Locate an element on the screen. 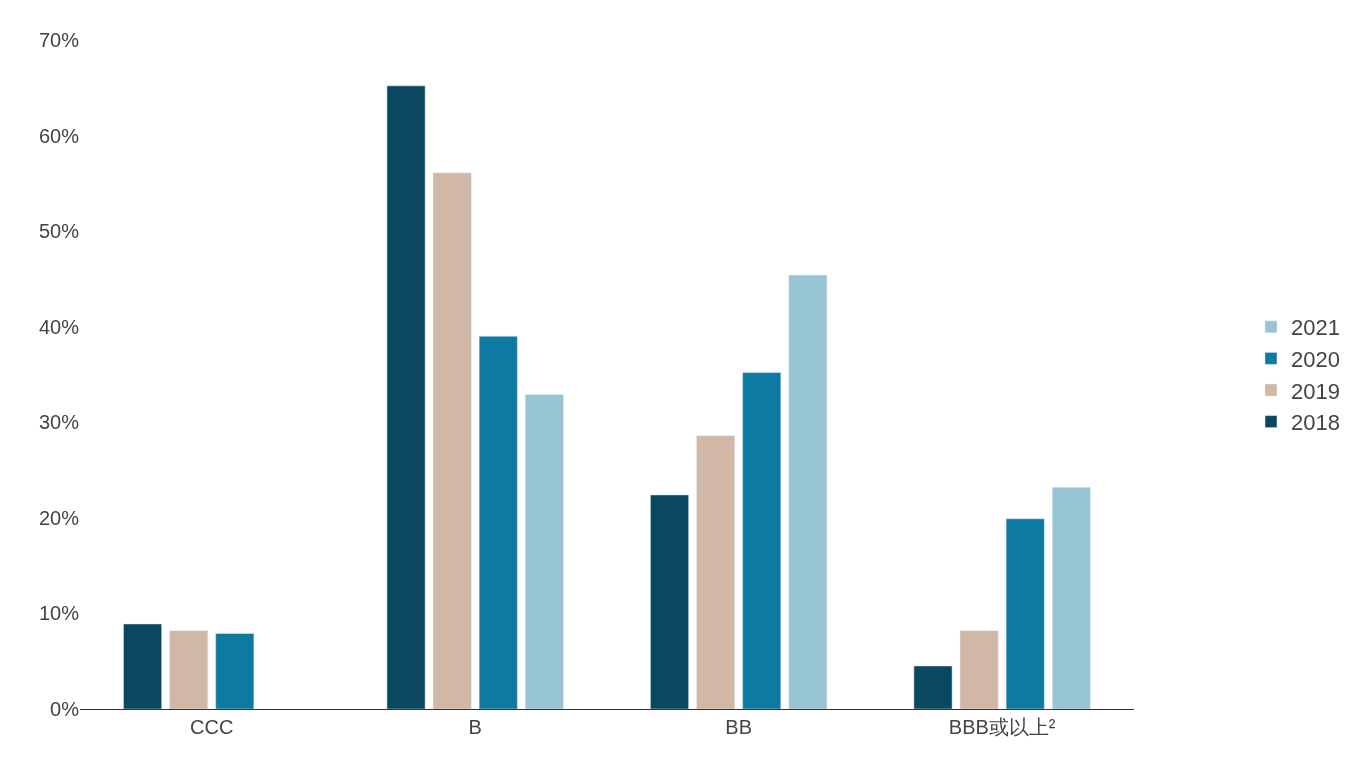 The width and height of the screenshot is (1357, 769). legend-label: 2019 is located at coordinates (1315, 391).